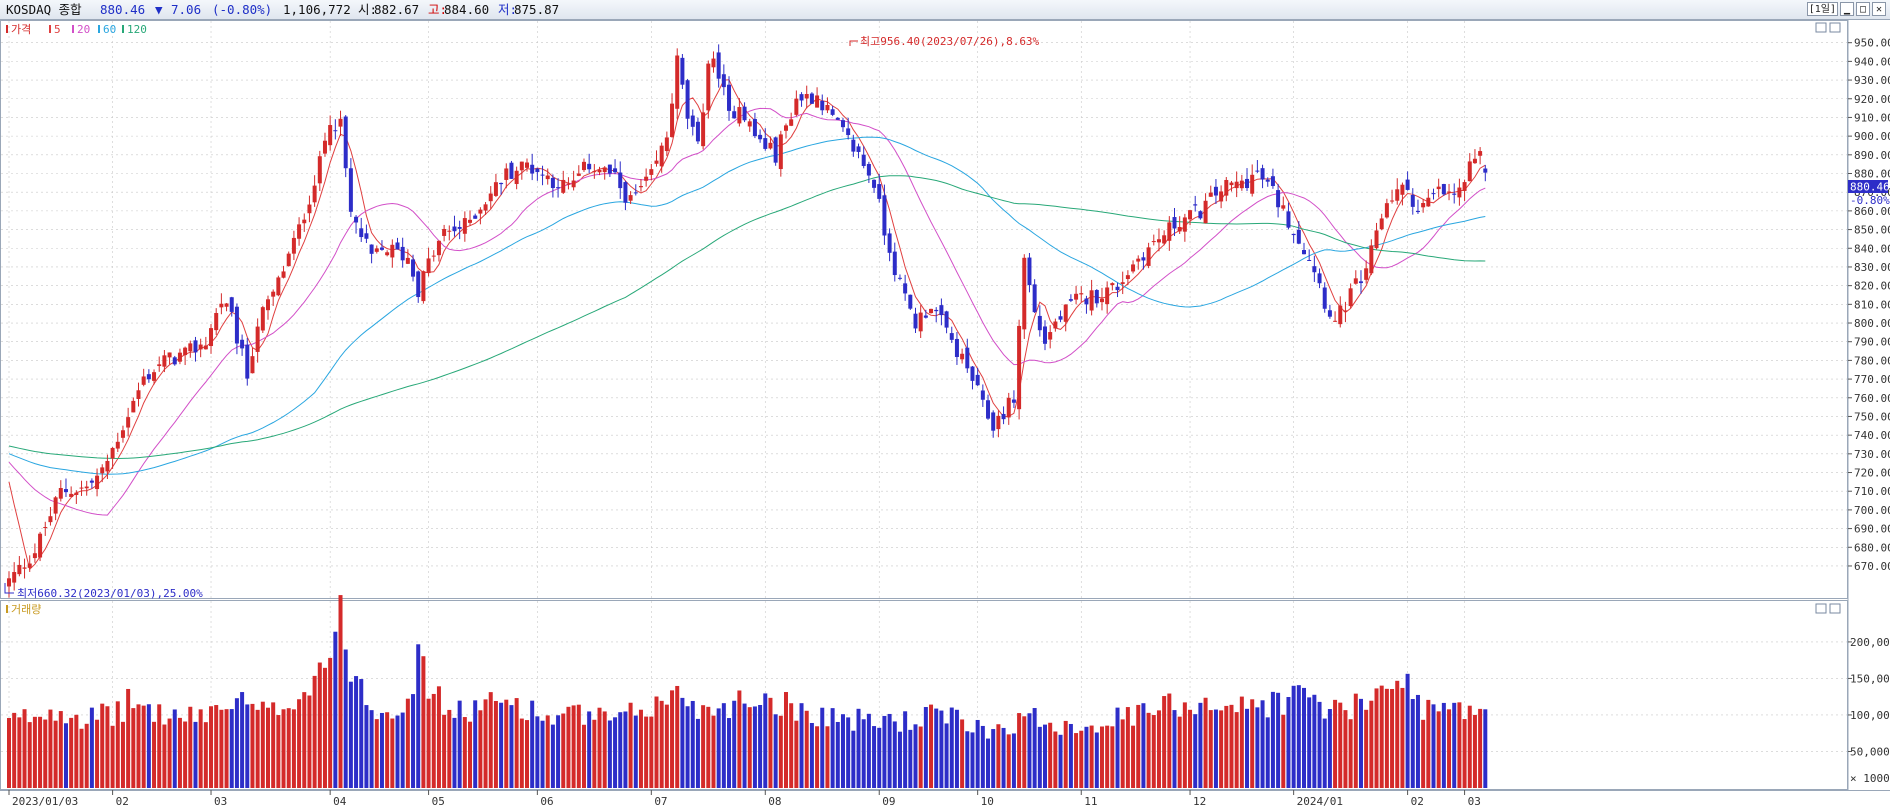 This screenshot has height=810, width=1890. What do you see at coordinates (1821, 27) in the screenshot?
I see `panel-minimize-icon` at bounding box center [1821, 27].